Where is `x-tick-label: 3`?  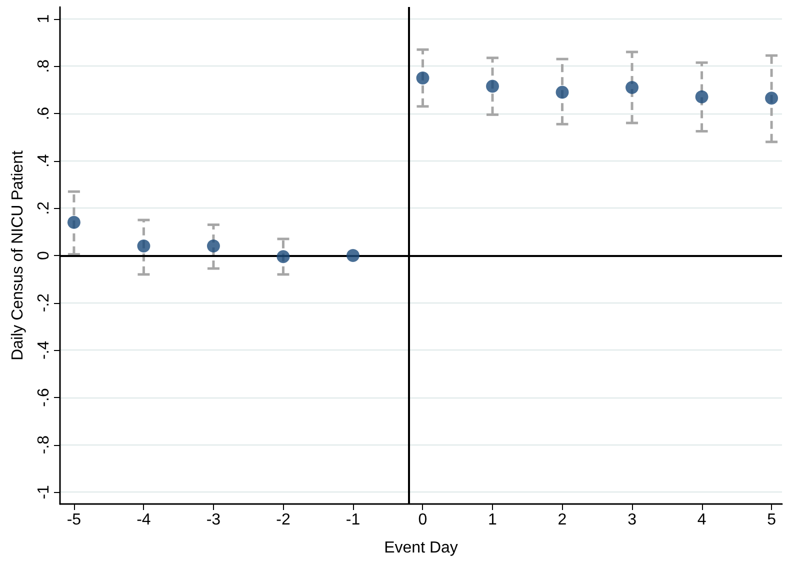
x-tick-label: 3 is located at coordinates (632, 520).